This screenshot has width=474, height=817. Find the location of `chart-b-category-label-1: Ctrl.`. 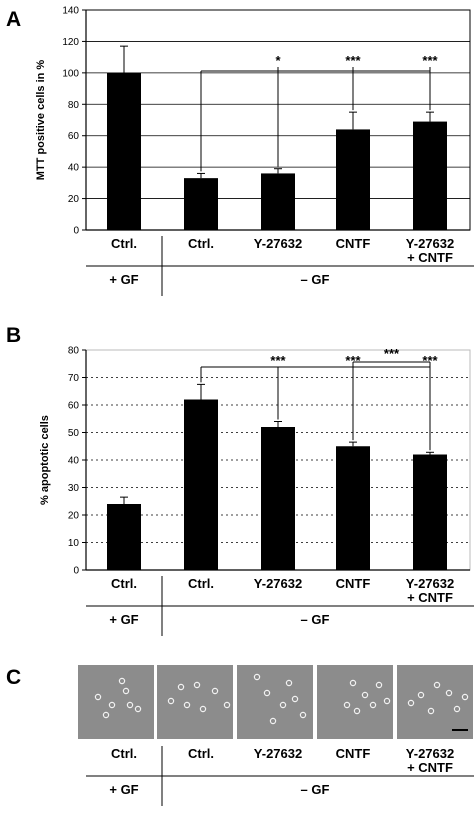

chart-b-category-label-1: Ctrl. is located at coordinates (201, 583).